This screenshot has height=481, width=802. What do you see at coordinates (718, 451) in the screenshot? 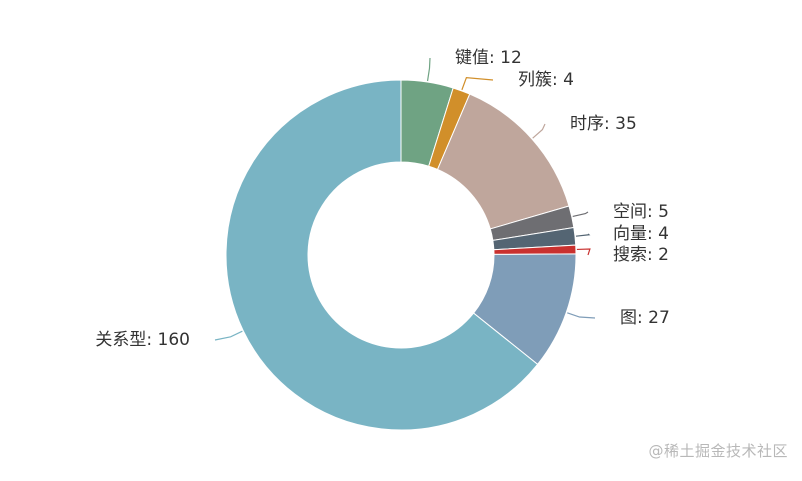
I see `watermark: @稀土掘金技术社区` at bounding box center [718, 451].